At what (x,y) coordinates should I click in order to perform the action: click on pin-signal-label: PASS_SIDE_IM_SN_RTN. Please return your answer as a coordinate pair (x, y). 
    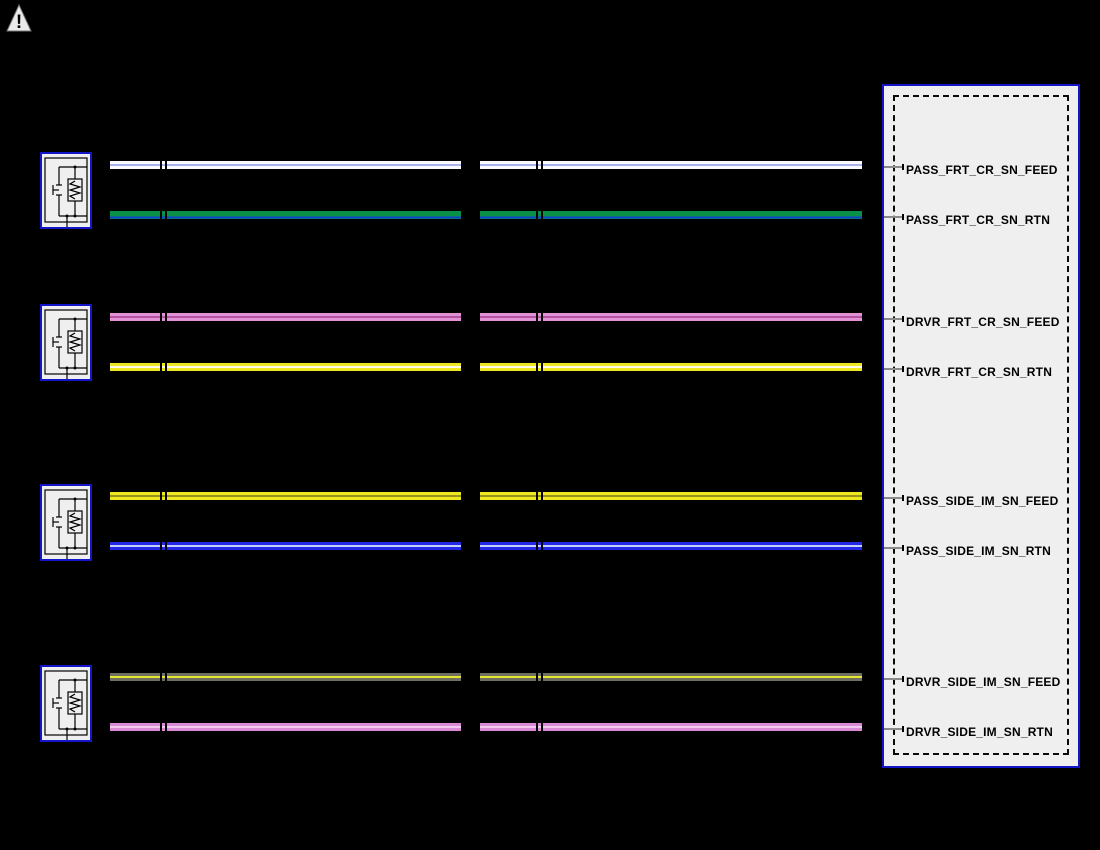
    Looking at the image, I should click on (978, 551).